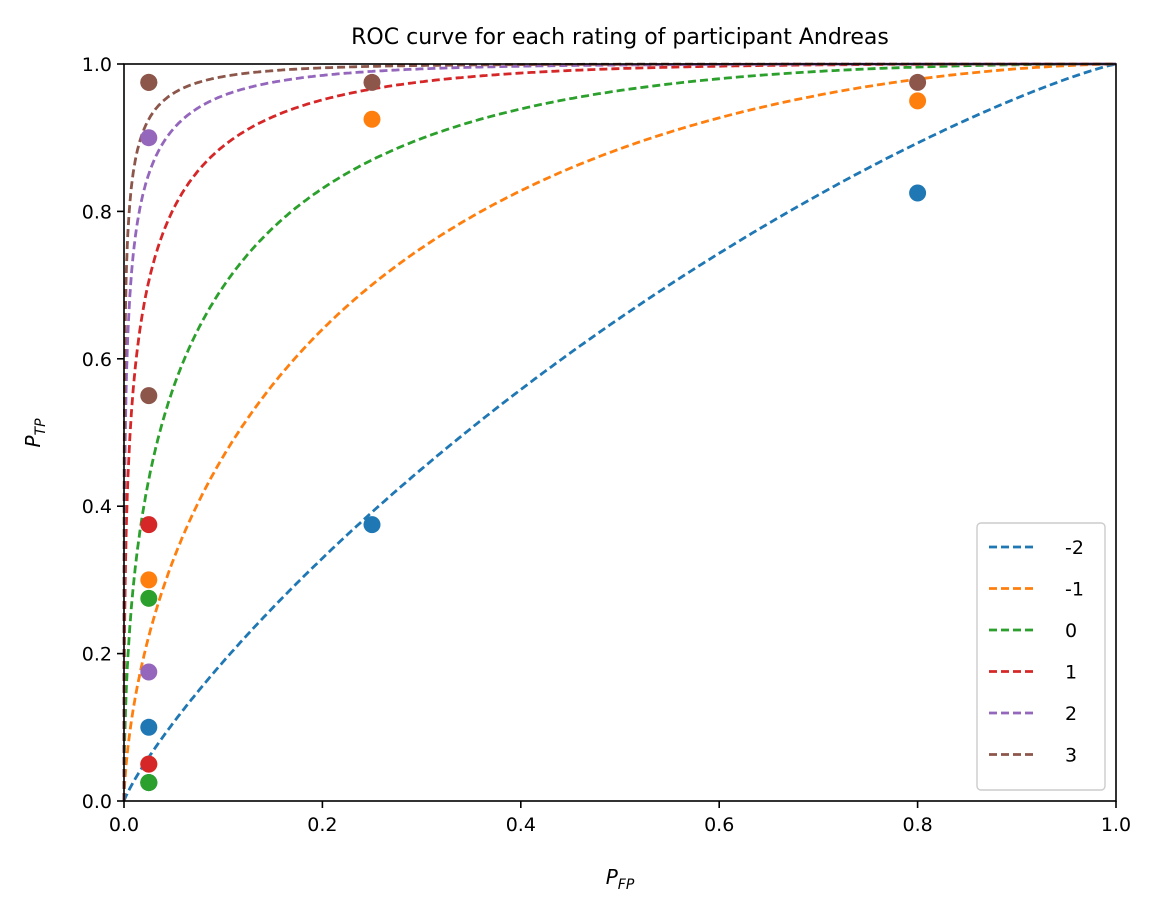 Image resolution: width=1158 pixels, height=914 pixels. I want to click on legend-label-1: -1, so click(1074, 590).